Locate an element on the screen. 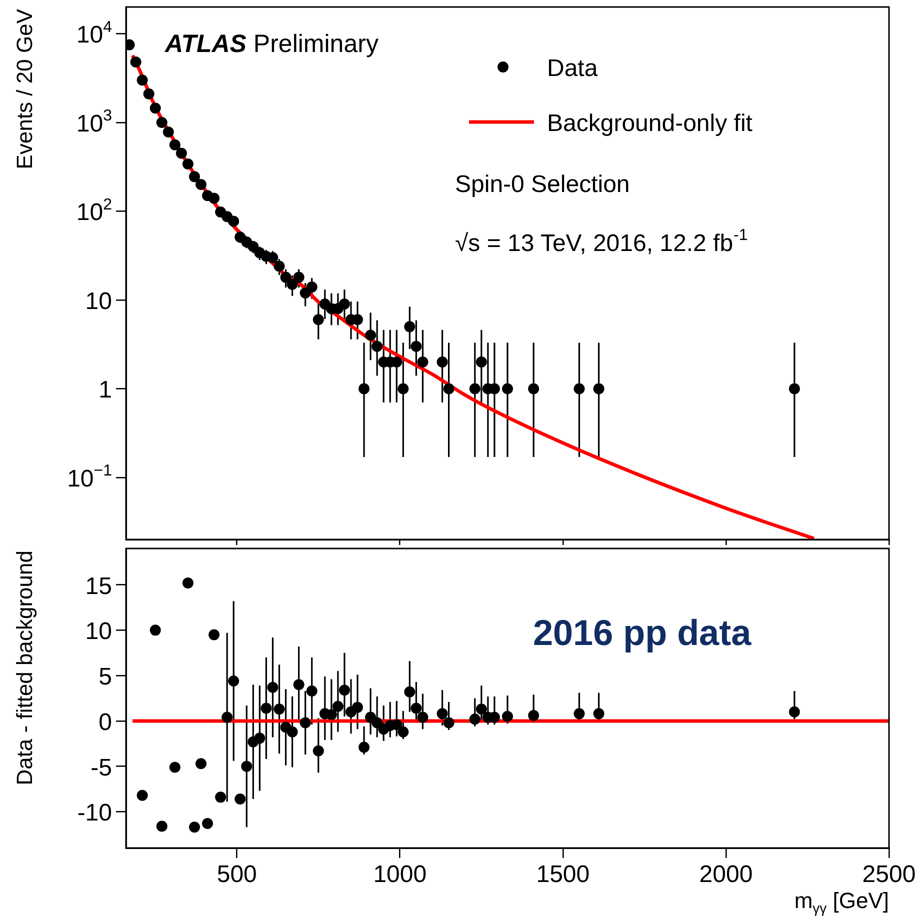 The height and width of the screenshot is (916, 920). y-axis-title: Events / 20 GeV is located at coordinates (24, 89).